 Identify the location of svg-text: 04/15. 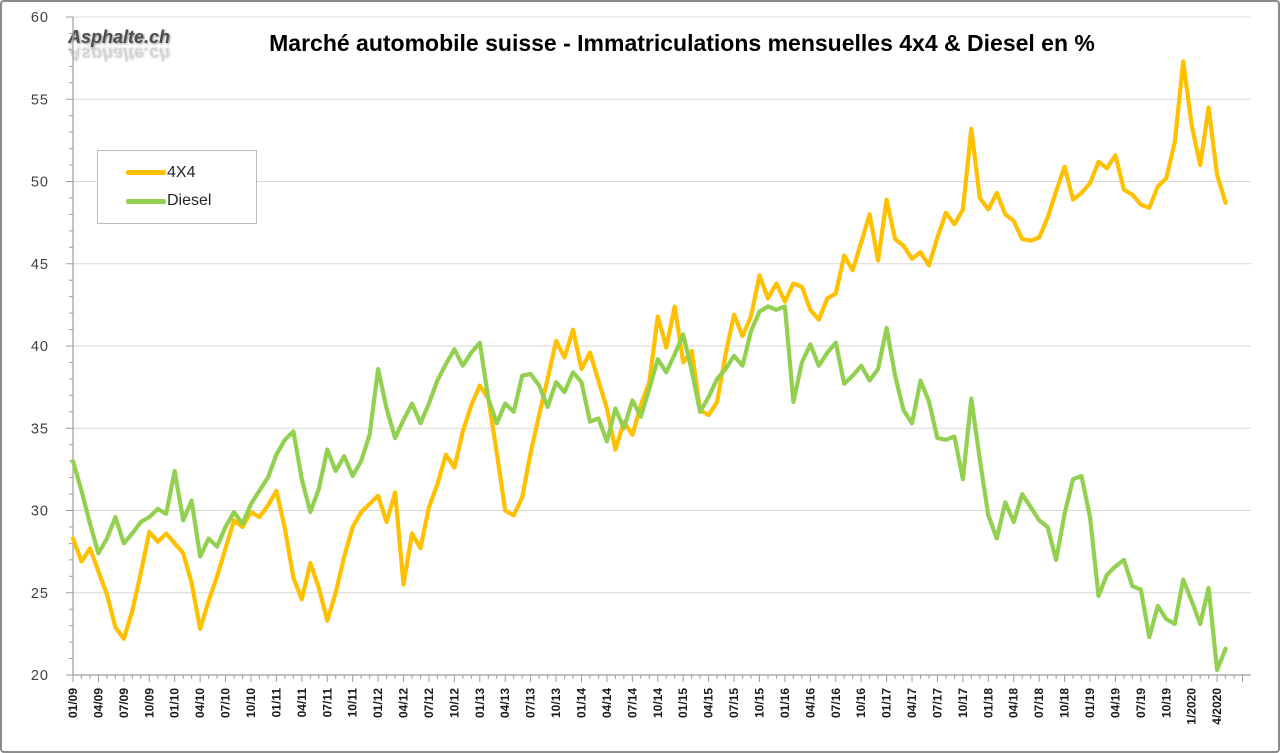
(709, 703).